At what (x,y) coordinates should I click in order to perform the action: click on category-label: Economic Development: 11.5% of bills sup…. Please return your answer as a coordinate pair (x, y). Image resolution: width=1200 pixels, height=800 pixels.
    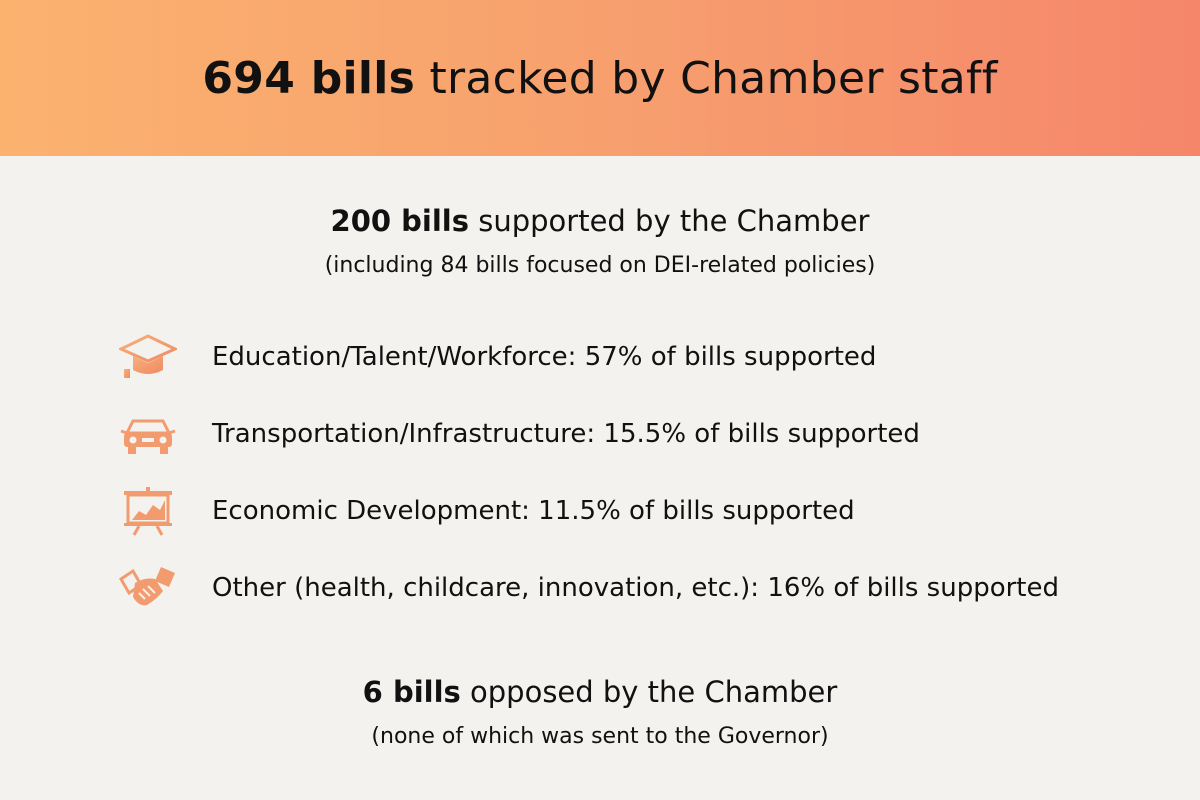
    Looking at the image, I should click on (533, 511).